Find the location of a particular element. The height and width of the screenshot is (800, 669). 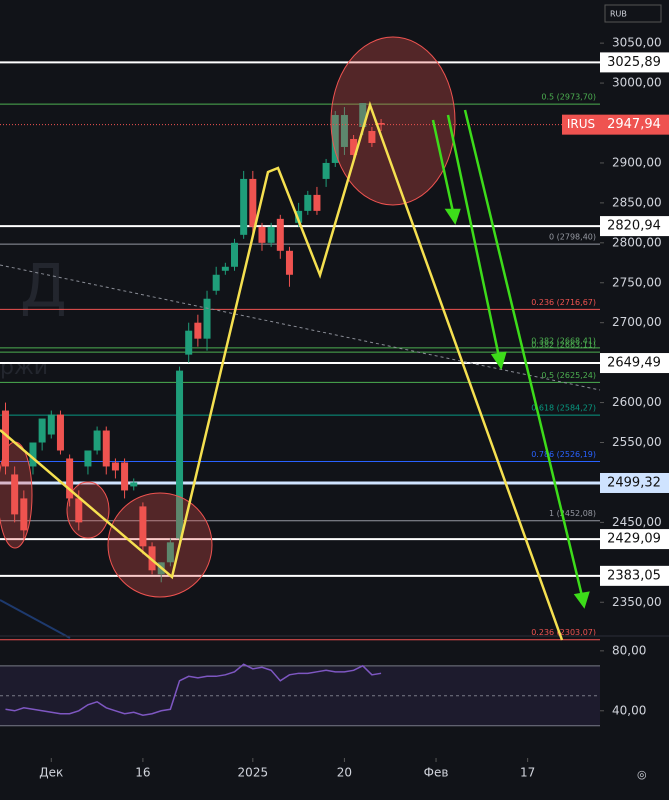

x-tick-label: Фев is located at coordinates (436, 773).